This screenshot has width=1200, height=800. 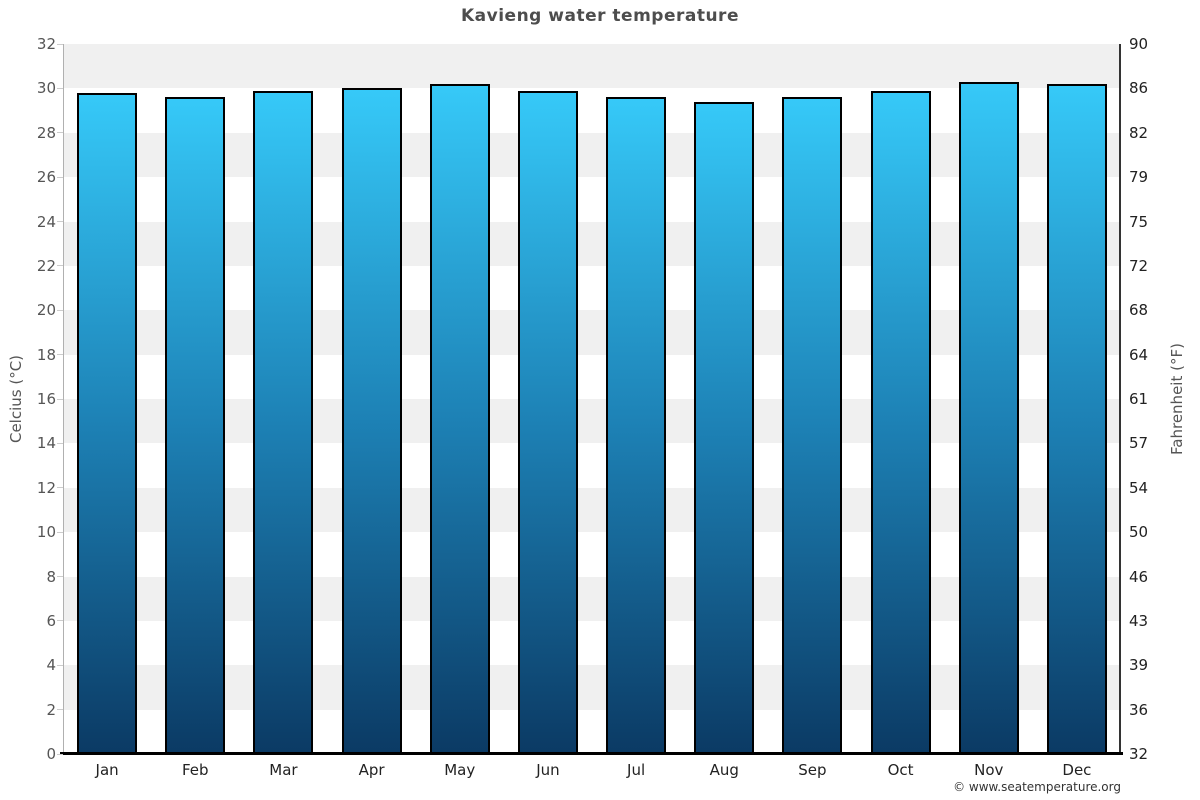 I want to click on month-label-jan: Jan, so click(x=107, y=770).